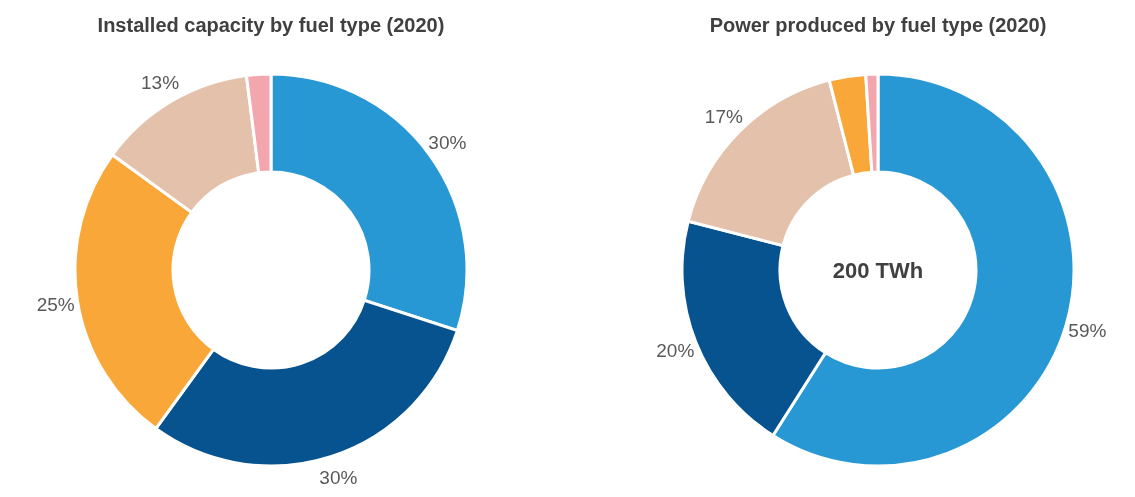 The height and width of the screenshot is (497, 1135). Describe the element at coordinates (878, 25) in the screenshot. I see `chart-title: Power produced by fuel type (2020)` at that location.